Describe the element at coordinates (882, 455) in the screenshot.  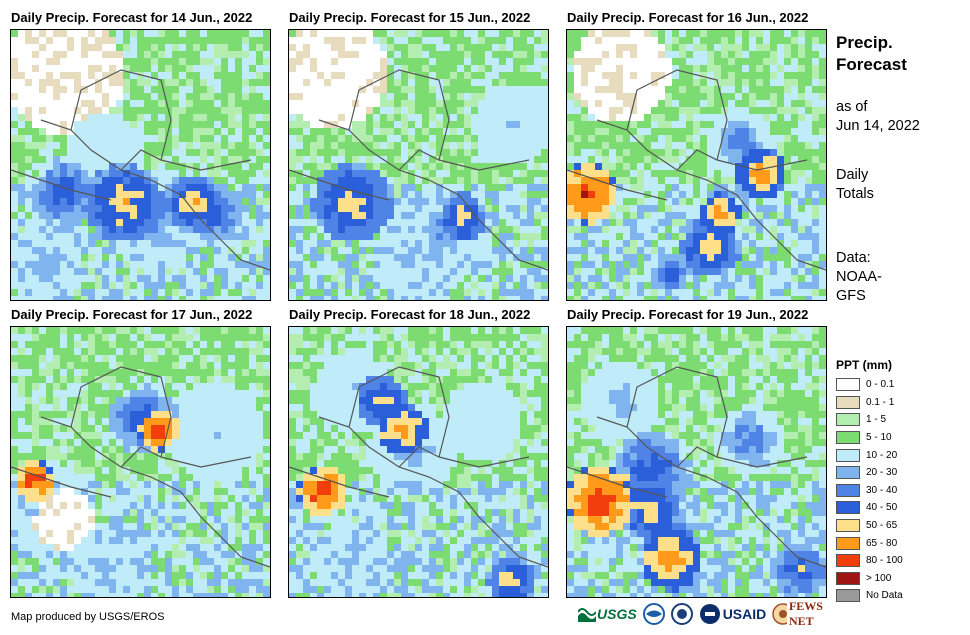
I see `legend-label: 10 - 20` at that location.